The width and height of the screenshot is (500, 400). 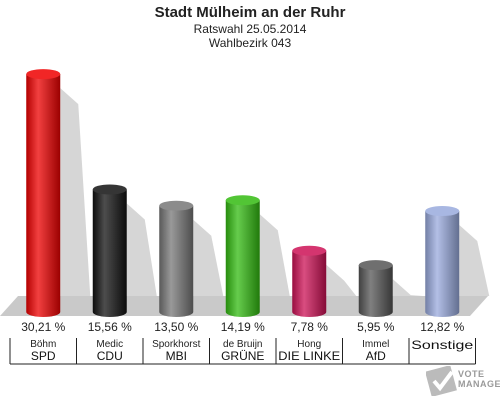 I want to click on value-label: 12,82 %, so click(x=442, y=327).